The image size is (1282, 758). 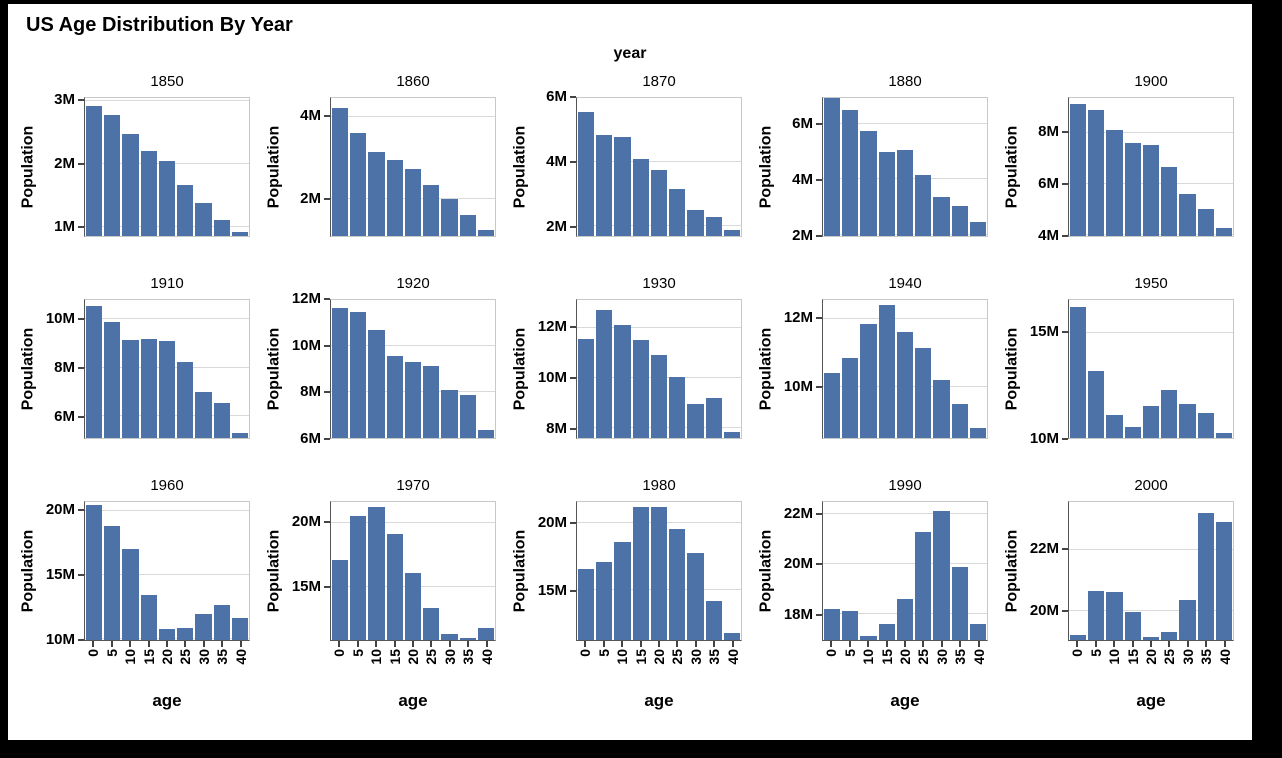 I want to click on y-axis: 15M 20M, so click(x=553, y=571).